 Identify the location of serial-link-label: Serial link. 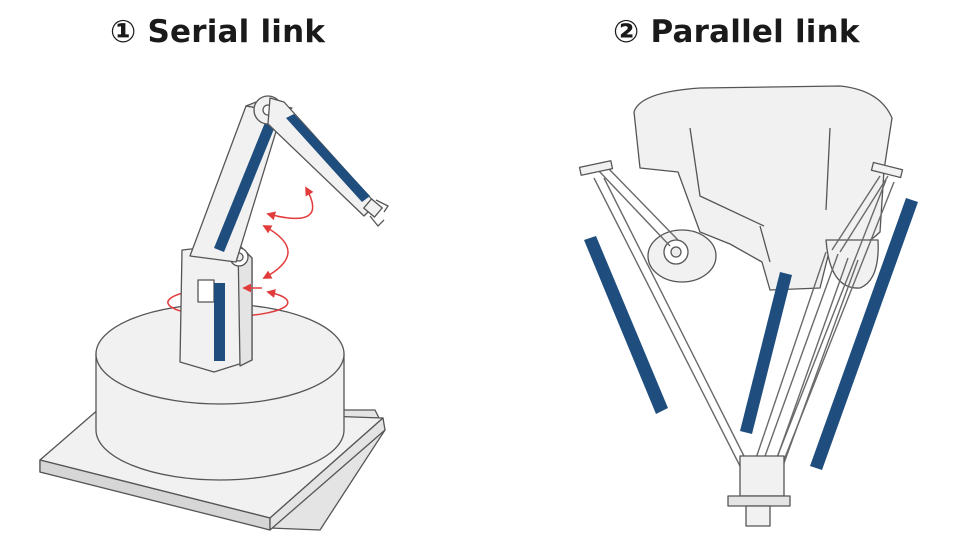
(236, 32).